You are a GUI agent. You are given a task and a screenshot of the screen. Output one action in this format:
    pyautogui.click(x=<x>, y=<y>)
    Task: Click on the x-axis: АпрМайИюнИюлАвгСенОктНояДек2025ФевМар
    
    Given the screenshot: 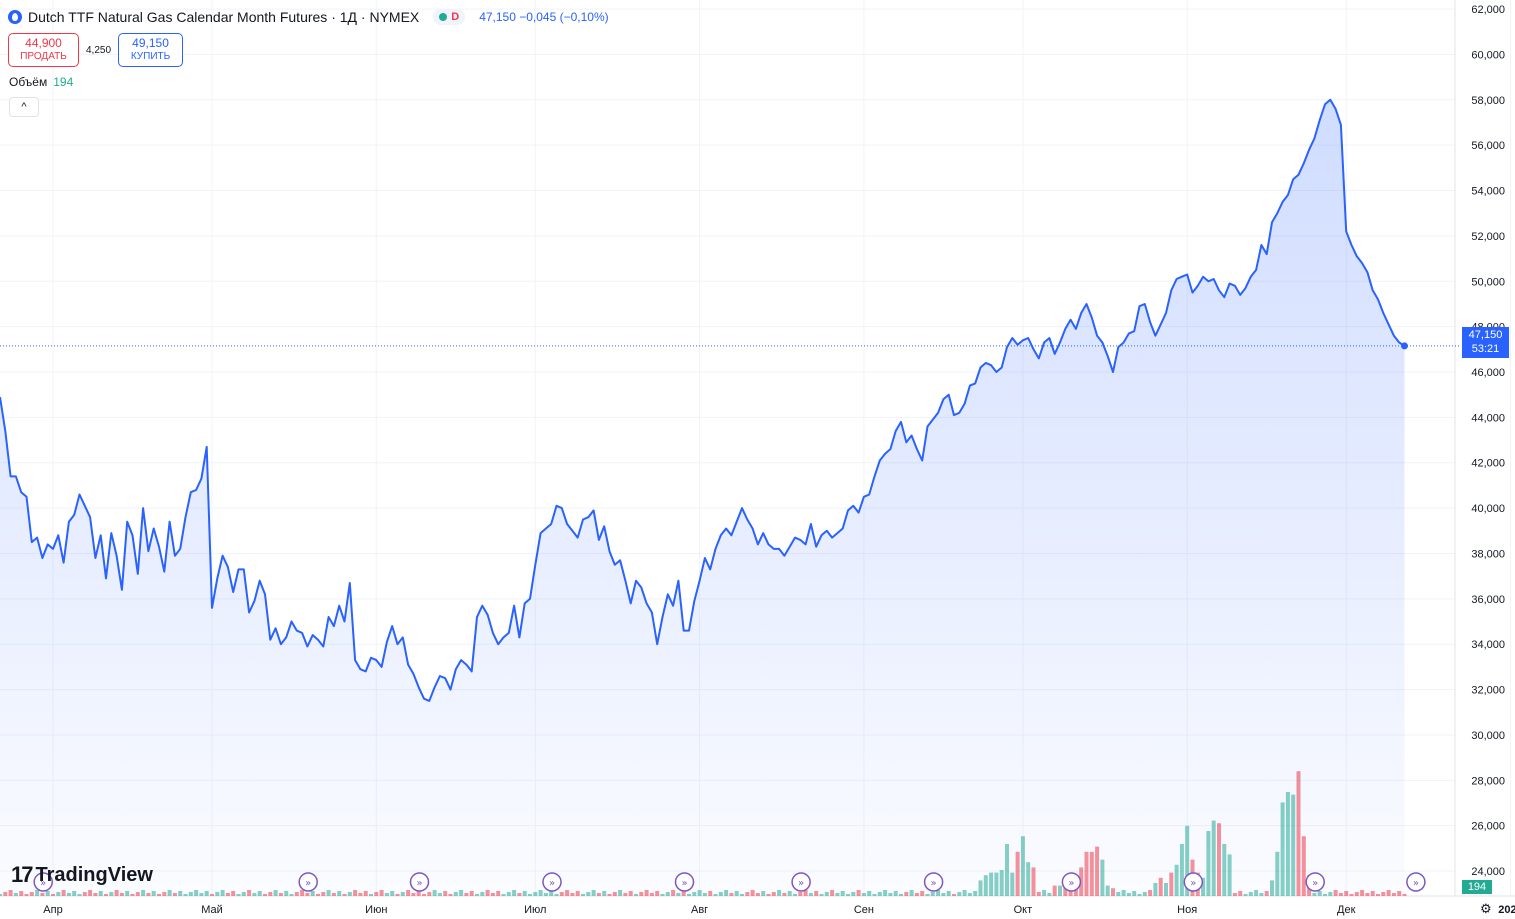 What is the action you would take?
    pyautogui.click(x=779, y=910)
    